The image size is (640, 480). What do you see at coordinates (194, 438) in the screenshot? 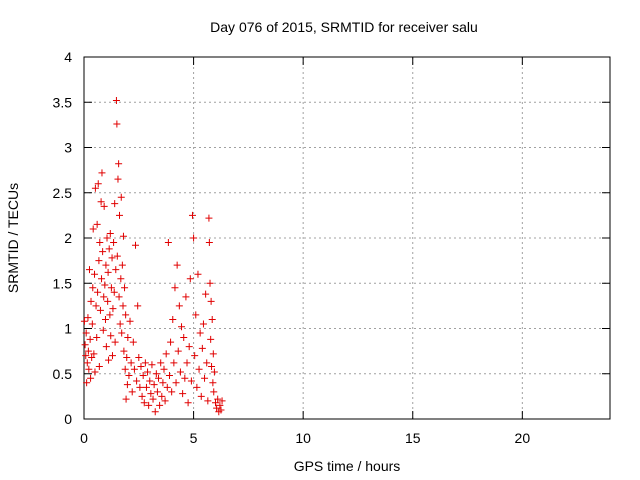
I see `x-tick-label: 5` at bounding box center [194, 438].